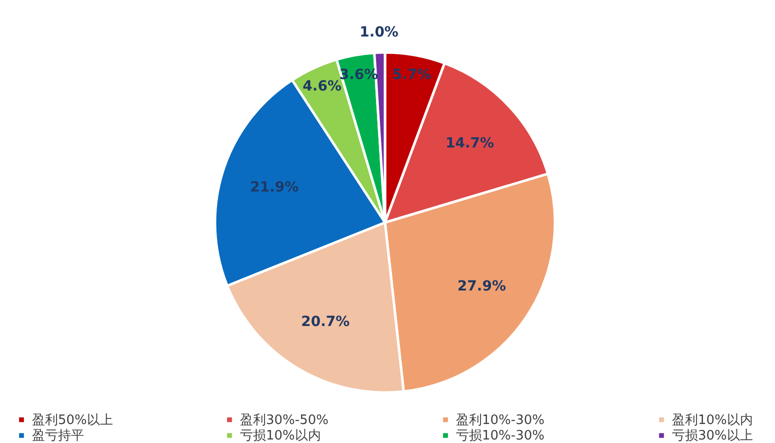  Describe the element at coordinates (481, 286) in the screenshot. I see `data-label: 27.9%` at that location.